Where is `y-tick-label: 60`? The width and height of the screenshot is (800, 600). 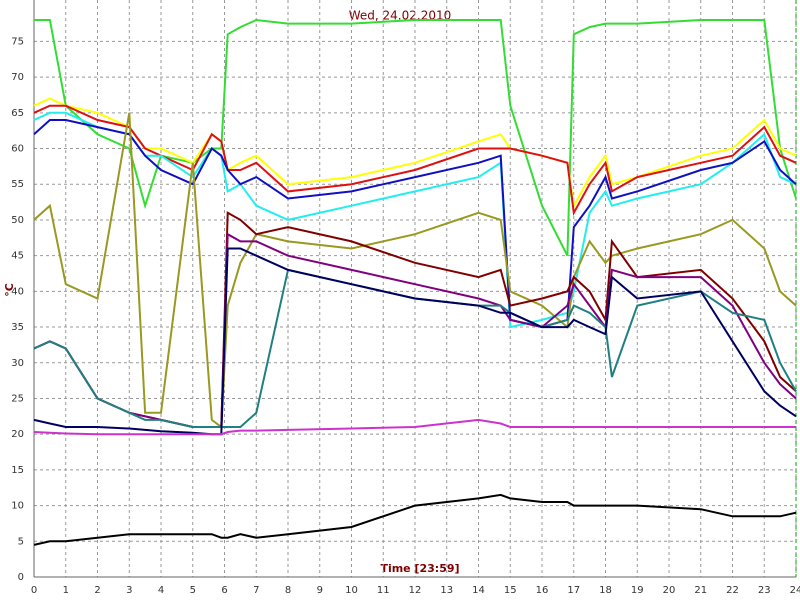
y-tick-label: 60 is located at coordinates (17, 149).